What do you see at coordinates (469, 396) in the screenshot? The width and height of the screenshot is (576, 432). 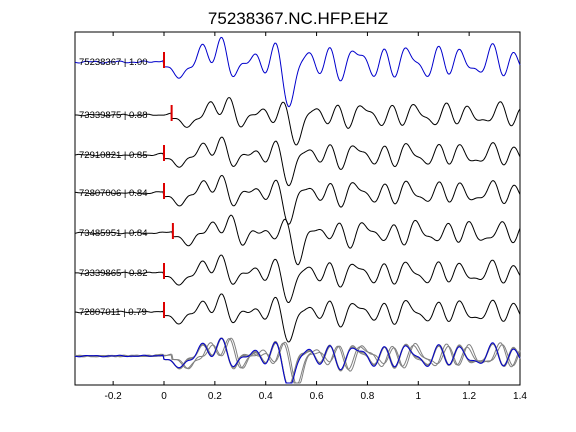 I see `x-tick-label-7: 1.2` at bounding box center [469, 396].